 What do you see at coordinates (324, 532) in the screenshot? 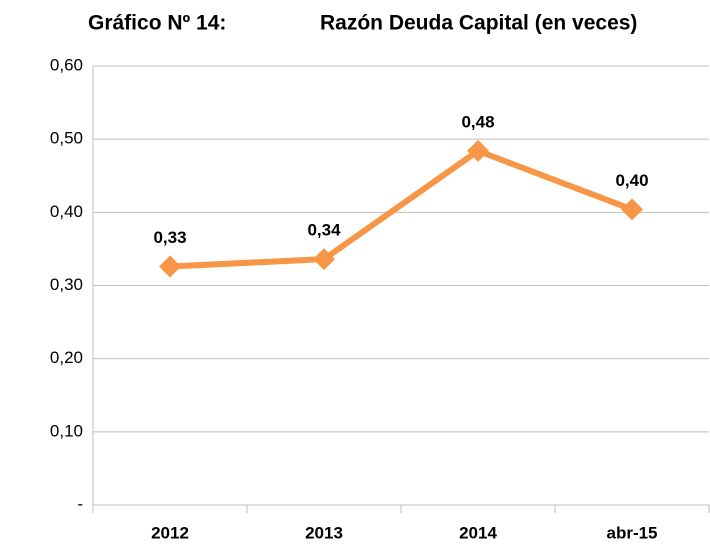
I see `x-tick-label: 2013` at bounding box center [324, 532].